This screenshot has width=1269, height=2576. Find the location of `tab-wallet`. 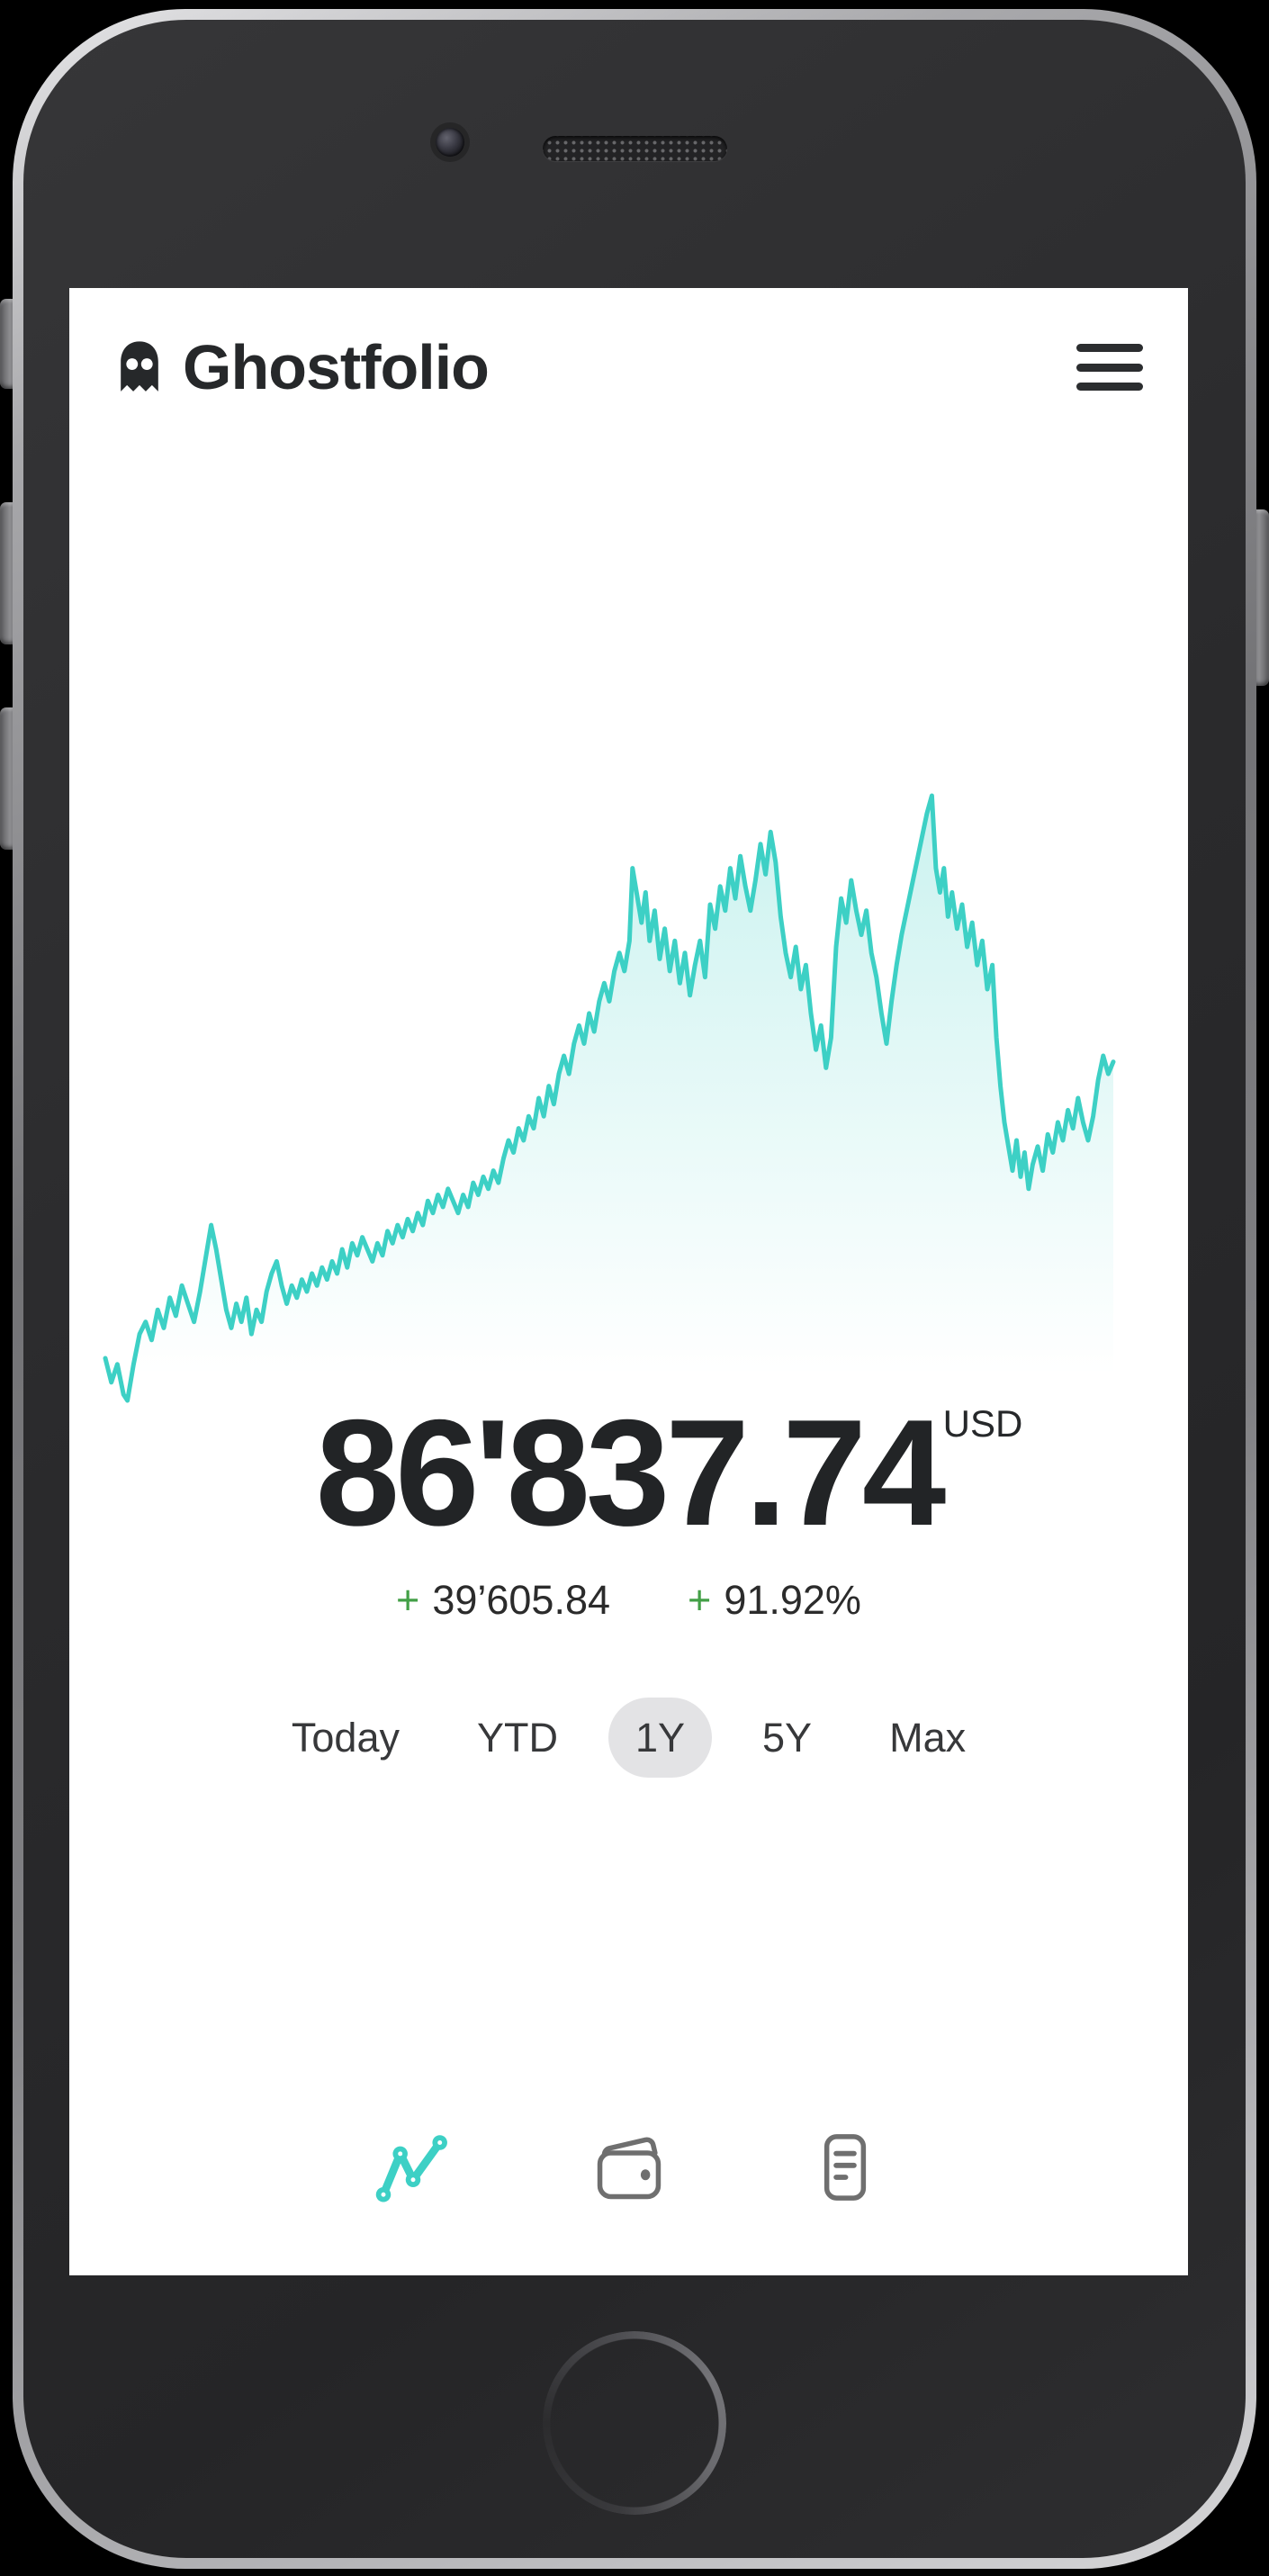

tab-wallet is located at coordinates (629, 2167).